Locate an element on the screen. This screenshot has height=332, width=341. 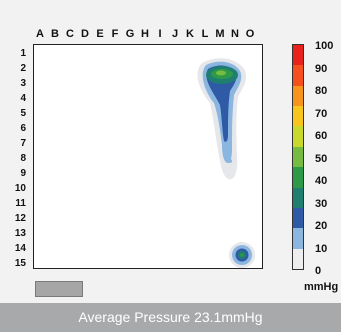
row-label: 2 is located at coordinates (23, 68).